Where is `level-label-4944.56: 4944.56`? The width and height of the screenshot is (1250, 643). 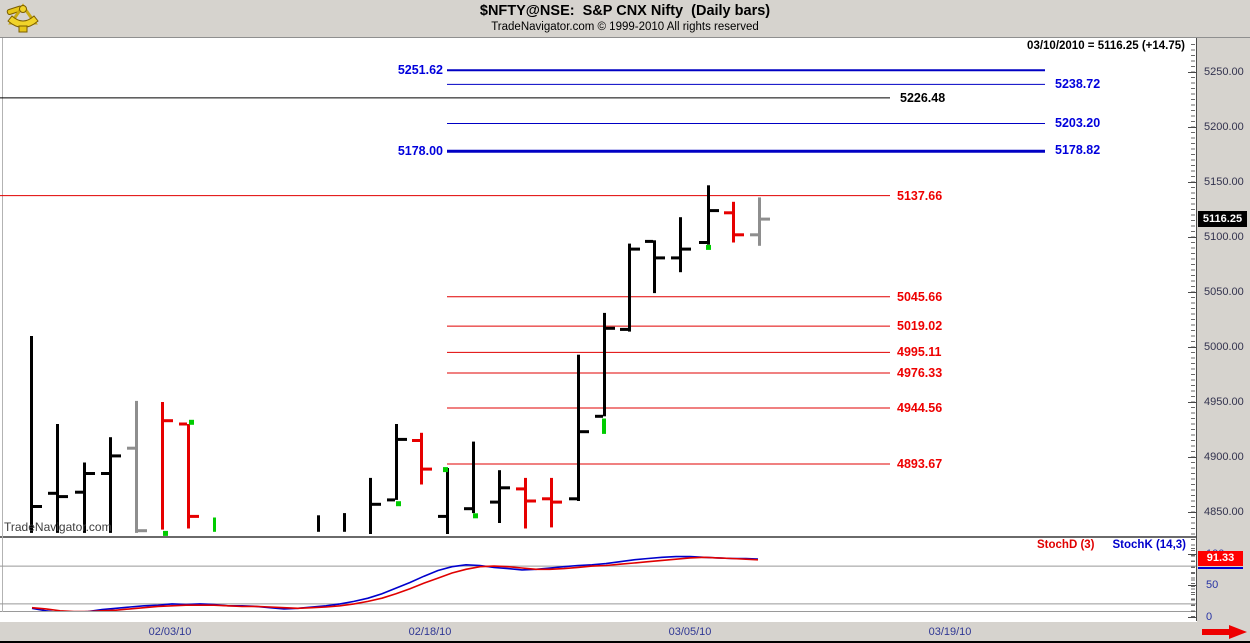
level-label-4944.56: 4944.56 is located at coordinates (920, 407).